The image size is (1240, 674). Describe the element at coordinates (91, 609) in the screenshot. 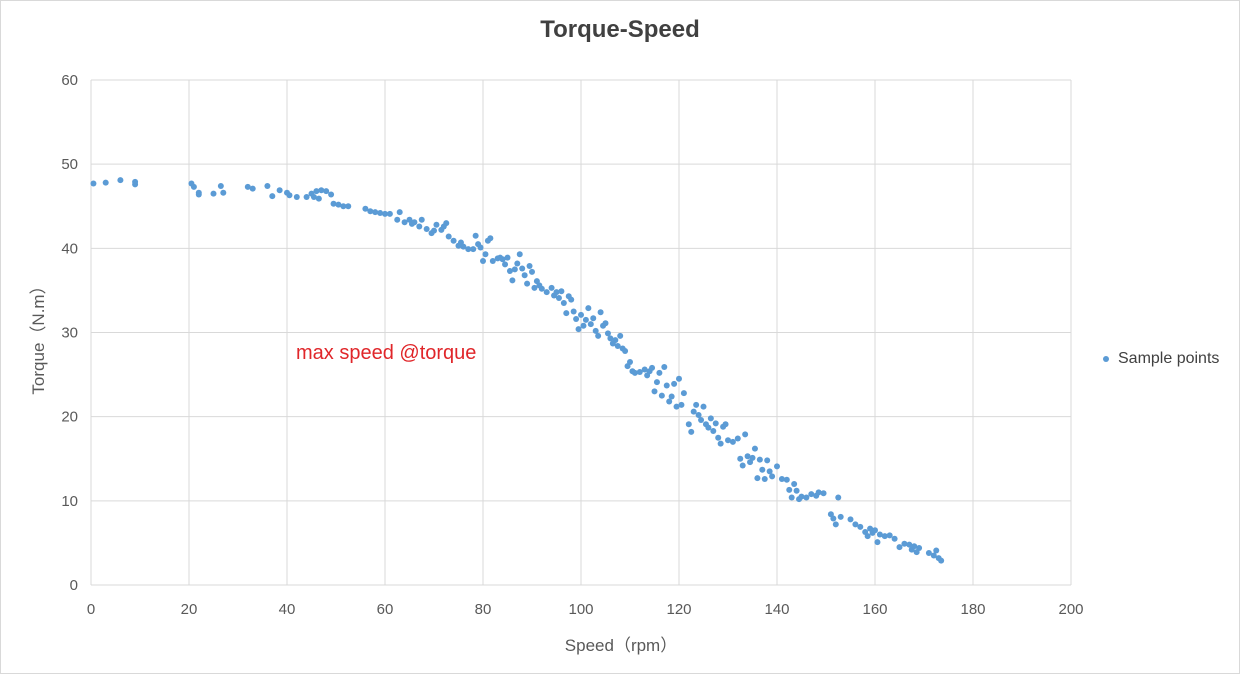

I see `x-tick-label: 0` at that location.